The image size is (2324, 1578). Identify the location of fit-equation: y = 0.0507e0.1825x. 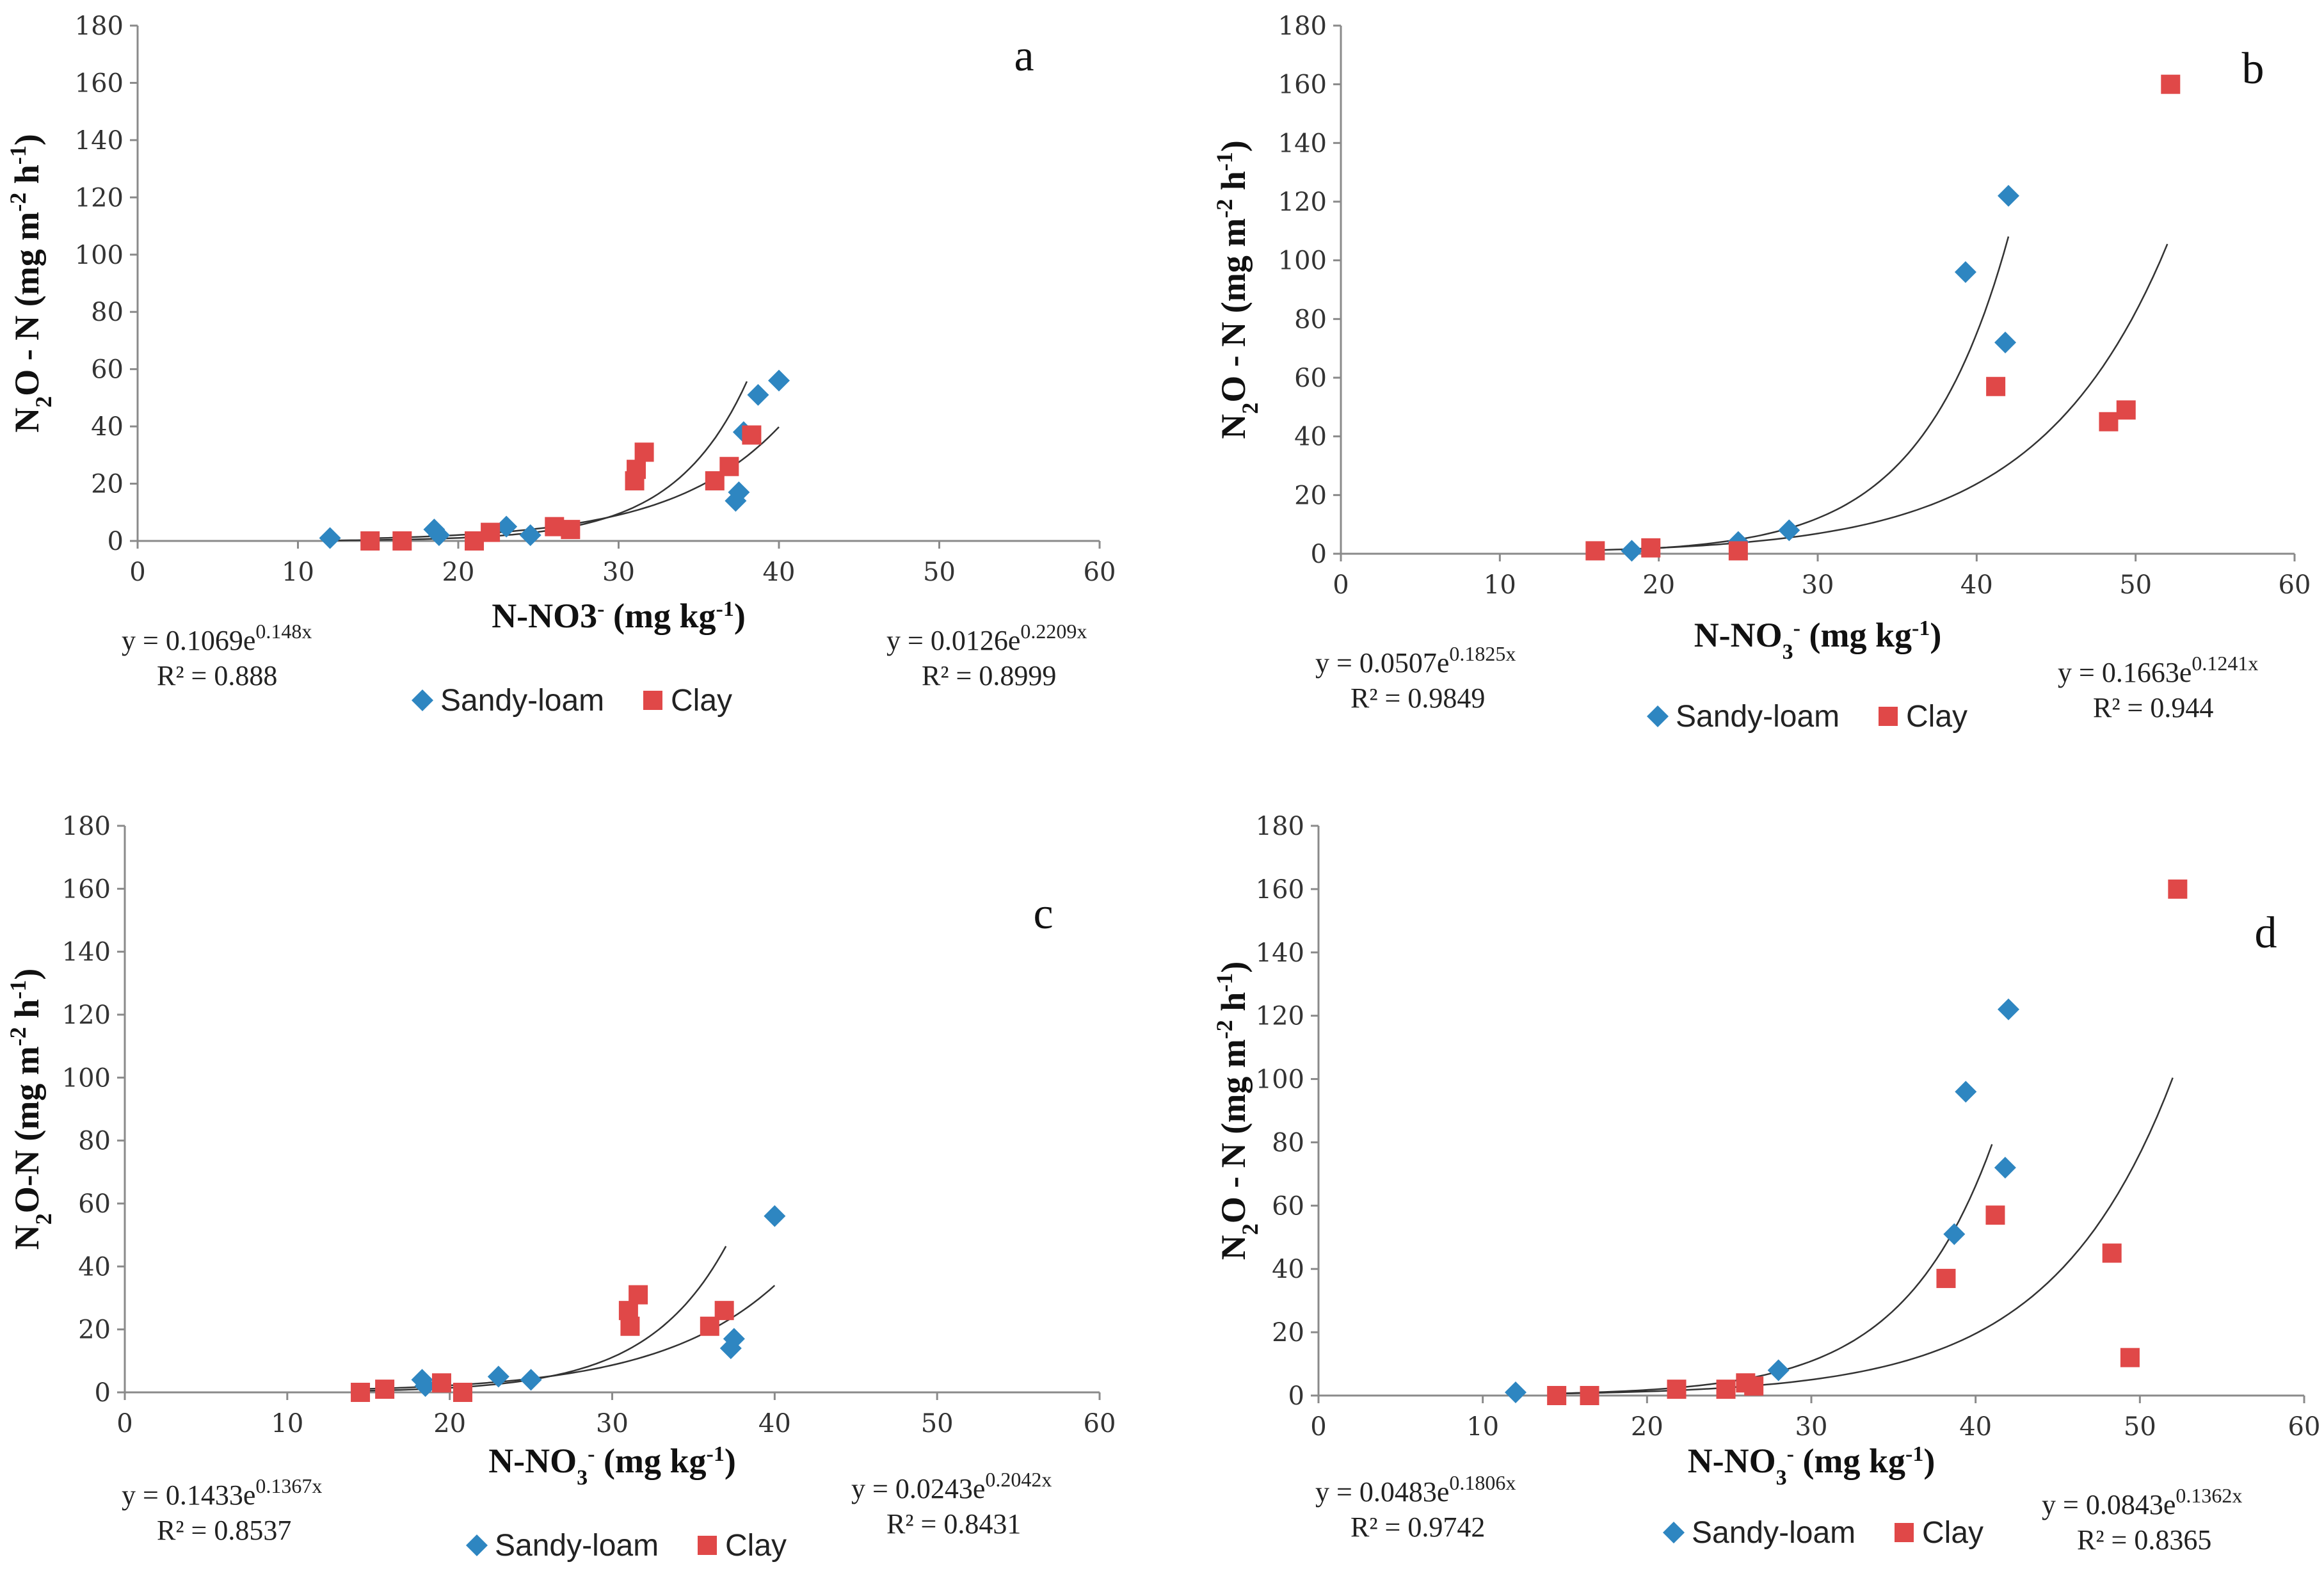
(1415, 660).